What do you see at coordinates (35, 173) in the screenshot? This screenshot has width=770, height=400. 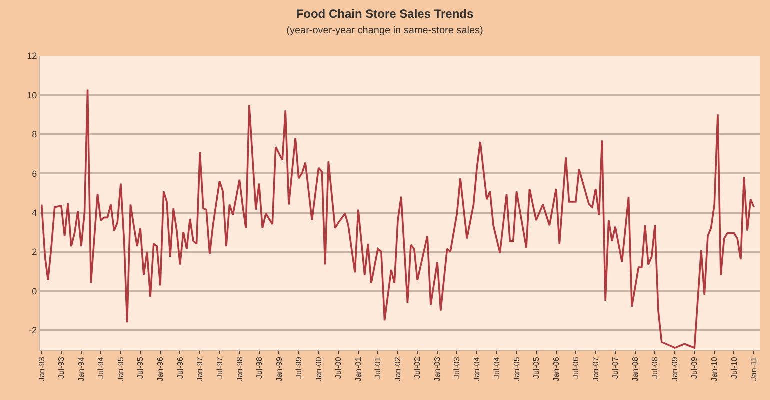 I see `y-tick-label: 6` at bounding box center [35, 173].